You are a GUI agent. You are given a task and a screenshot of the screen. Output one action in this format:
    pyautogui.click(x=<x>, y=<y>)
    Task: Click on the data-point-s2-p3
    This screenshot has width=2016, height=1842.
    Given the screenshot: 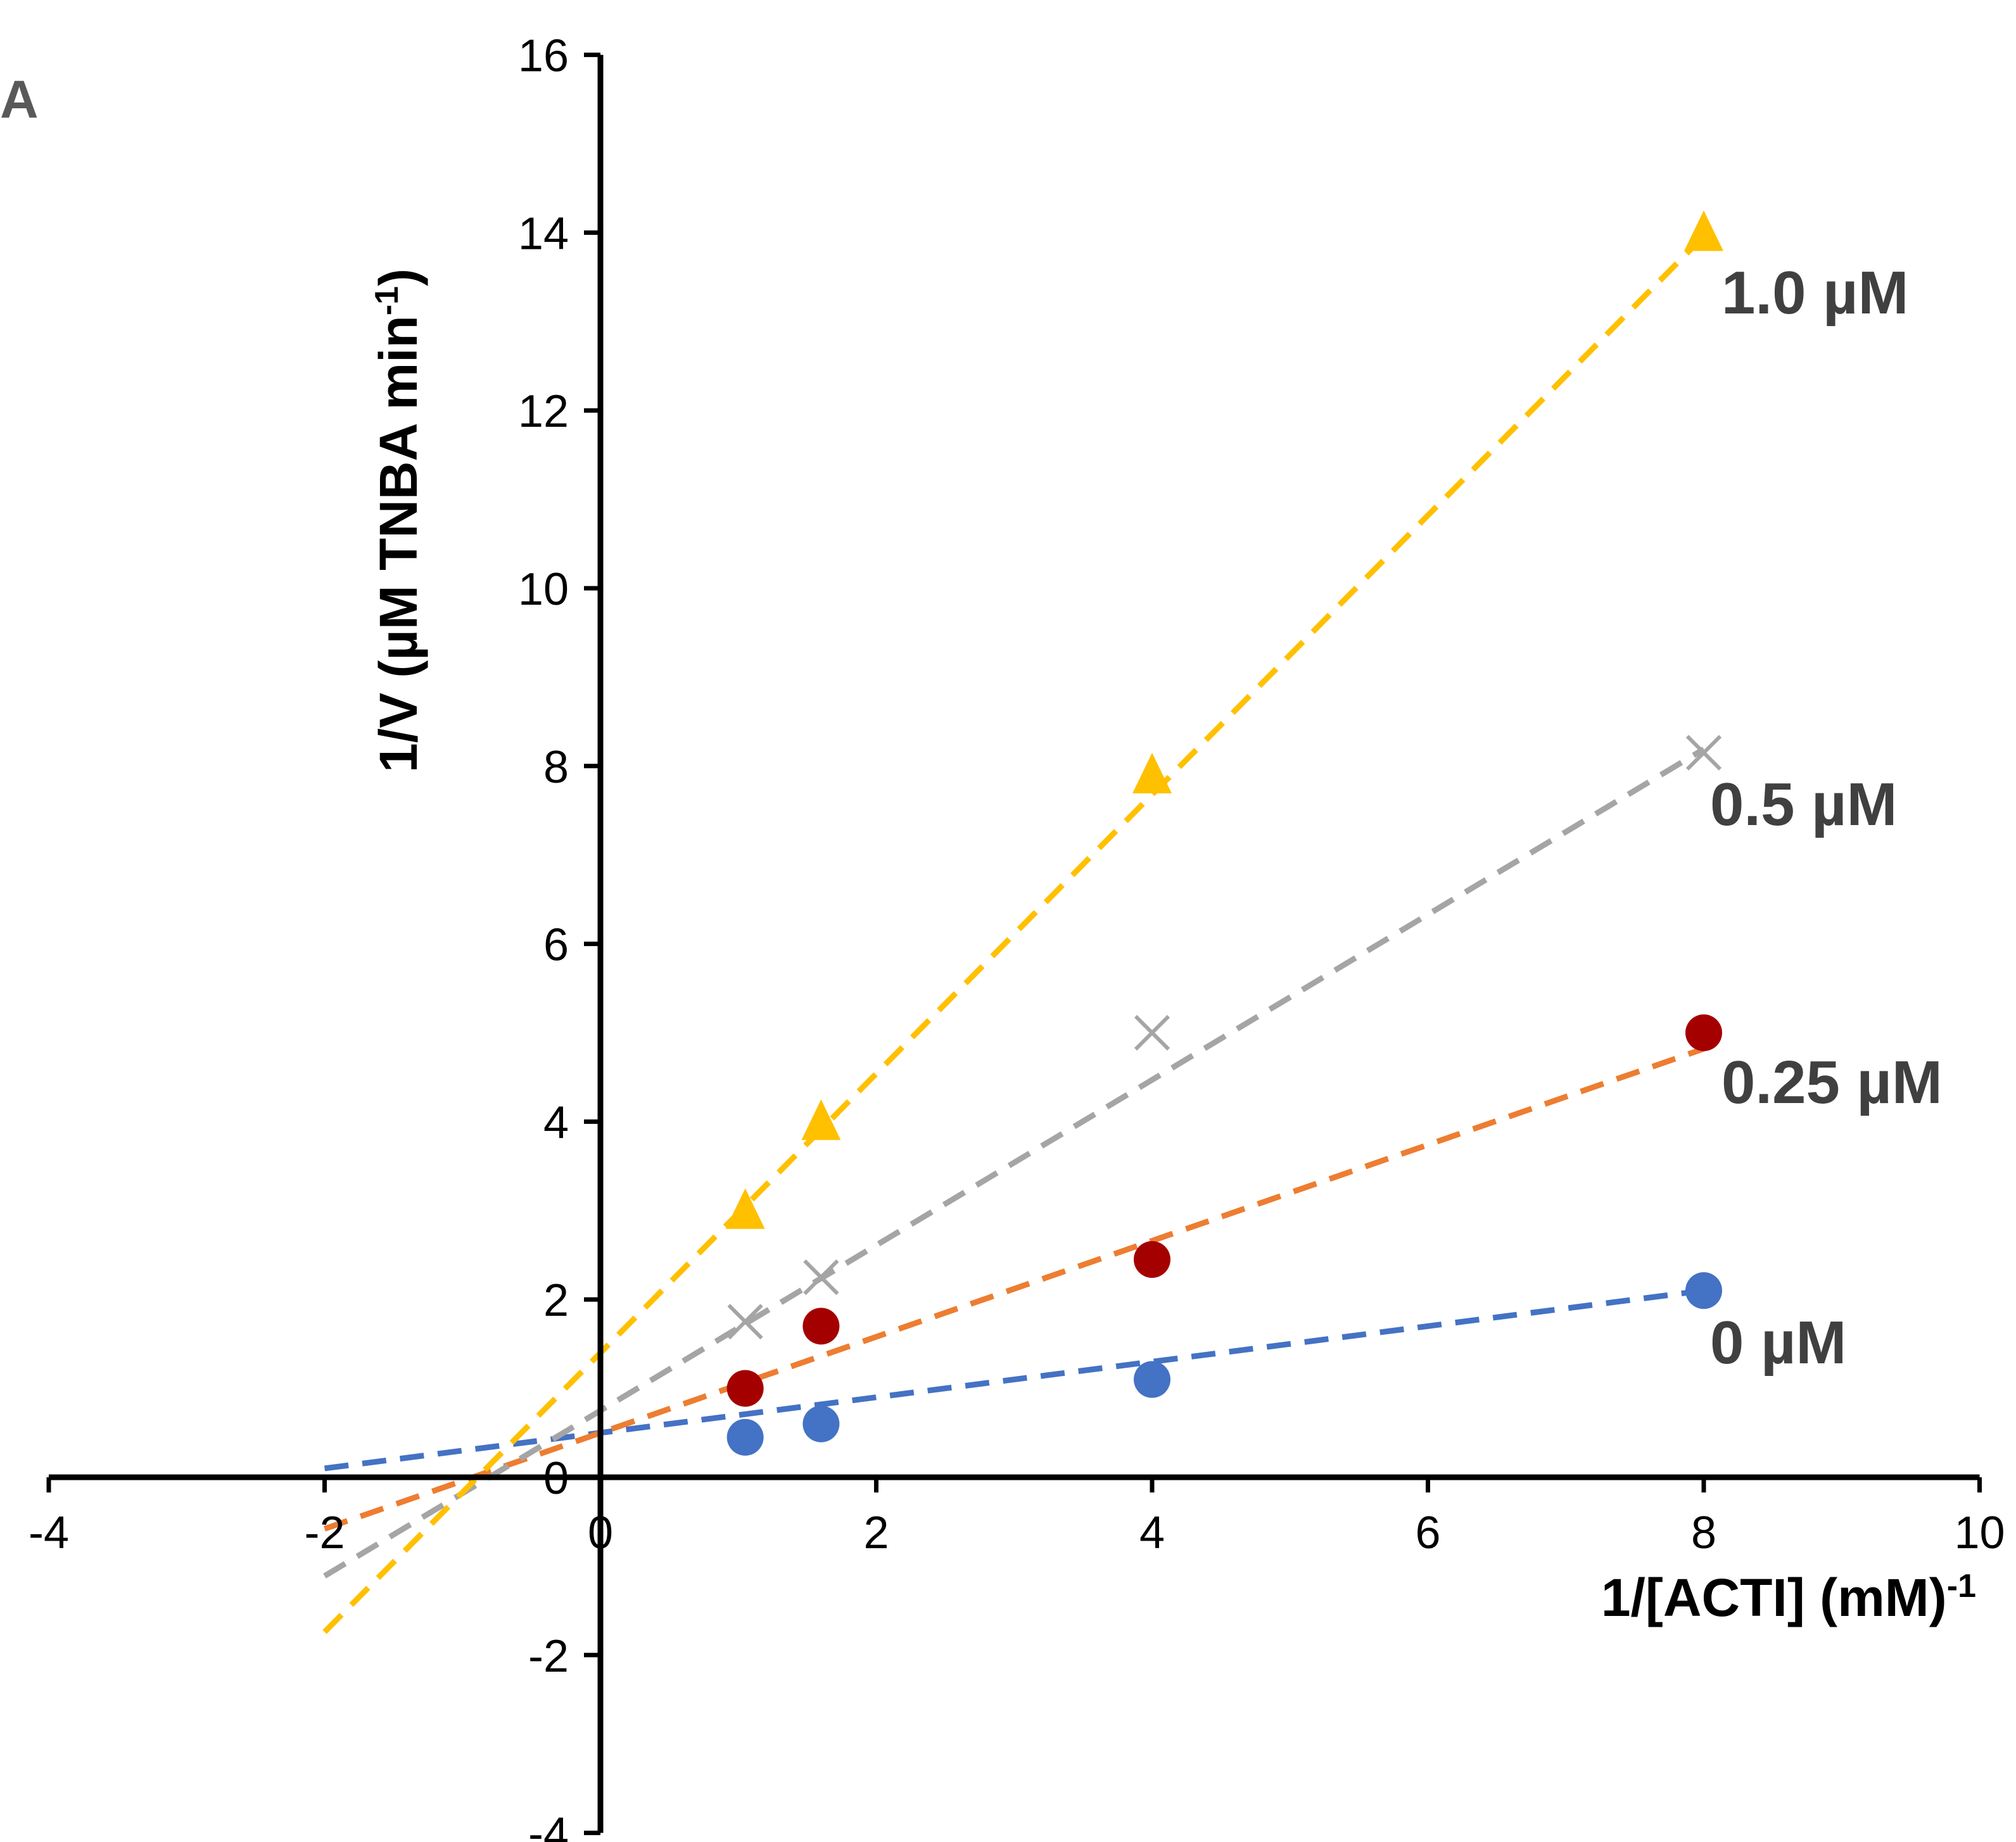 What is the action you would take?
    pyautogui.click(x=1703, y=753)
    